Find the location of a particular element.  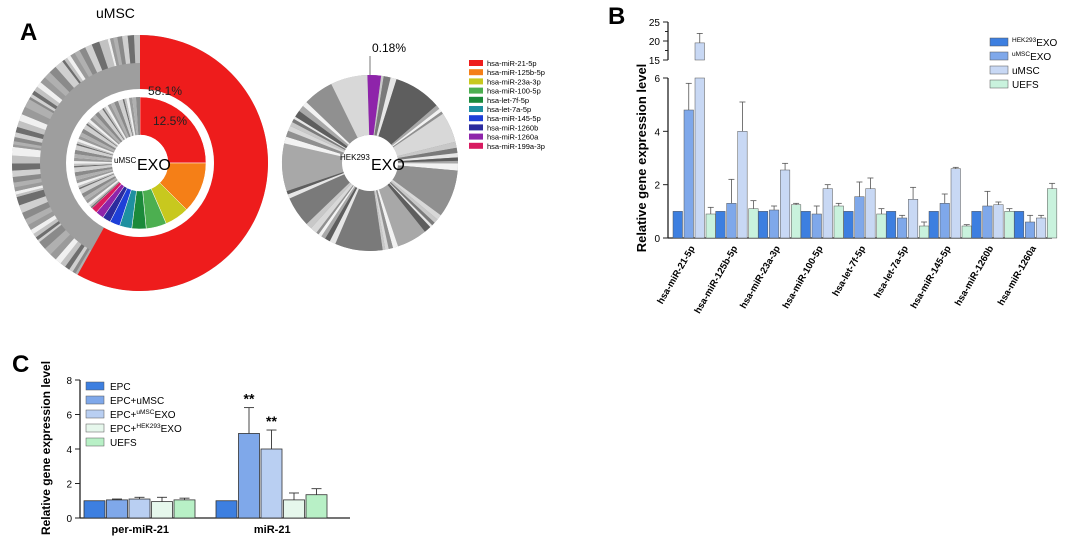

chart-b-ytick-label: 0 is located at coordinates (657, 239).